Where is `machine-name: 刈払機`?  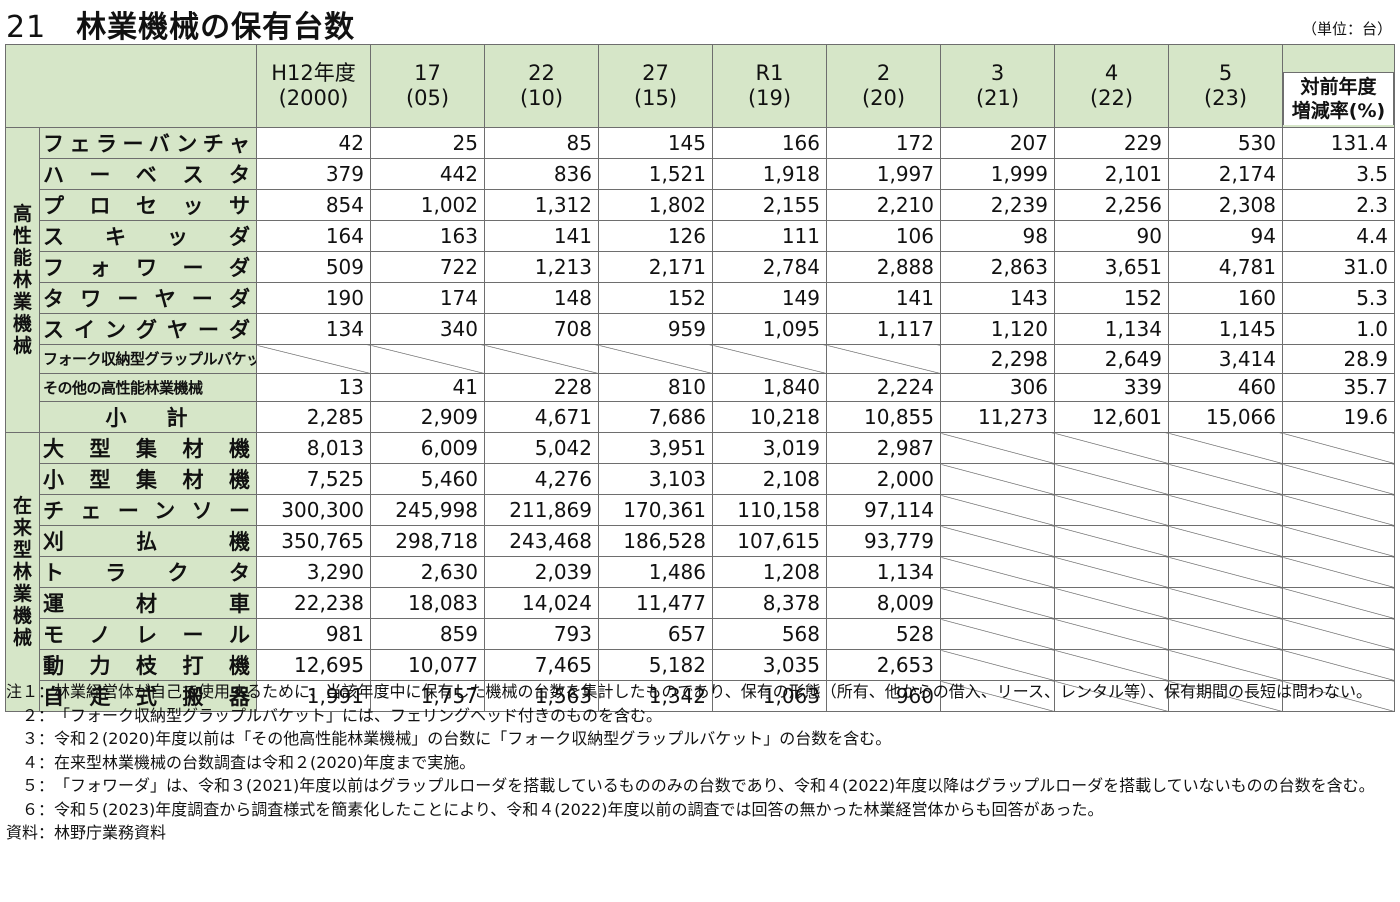
machine-name: 刈払機 is located at coordinates (148, 541).